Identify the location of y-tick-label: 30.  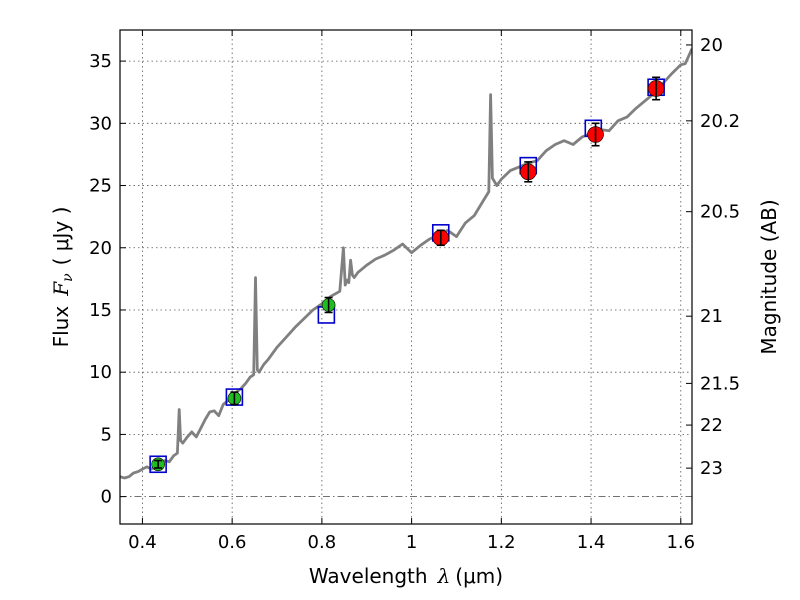
(100, 123).